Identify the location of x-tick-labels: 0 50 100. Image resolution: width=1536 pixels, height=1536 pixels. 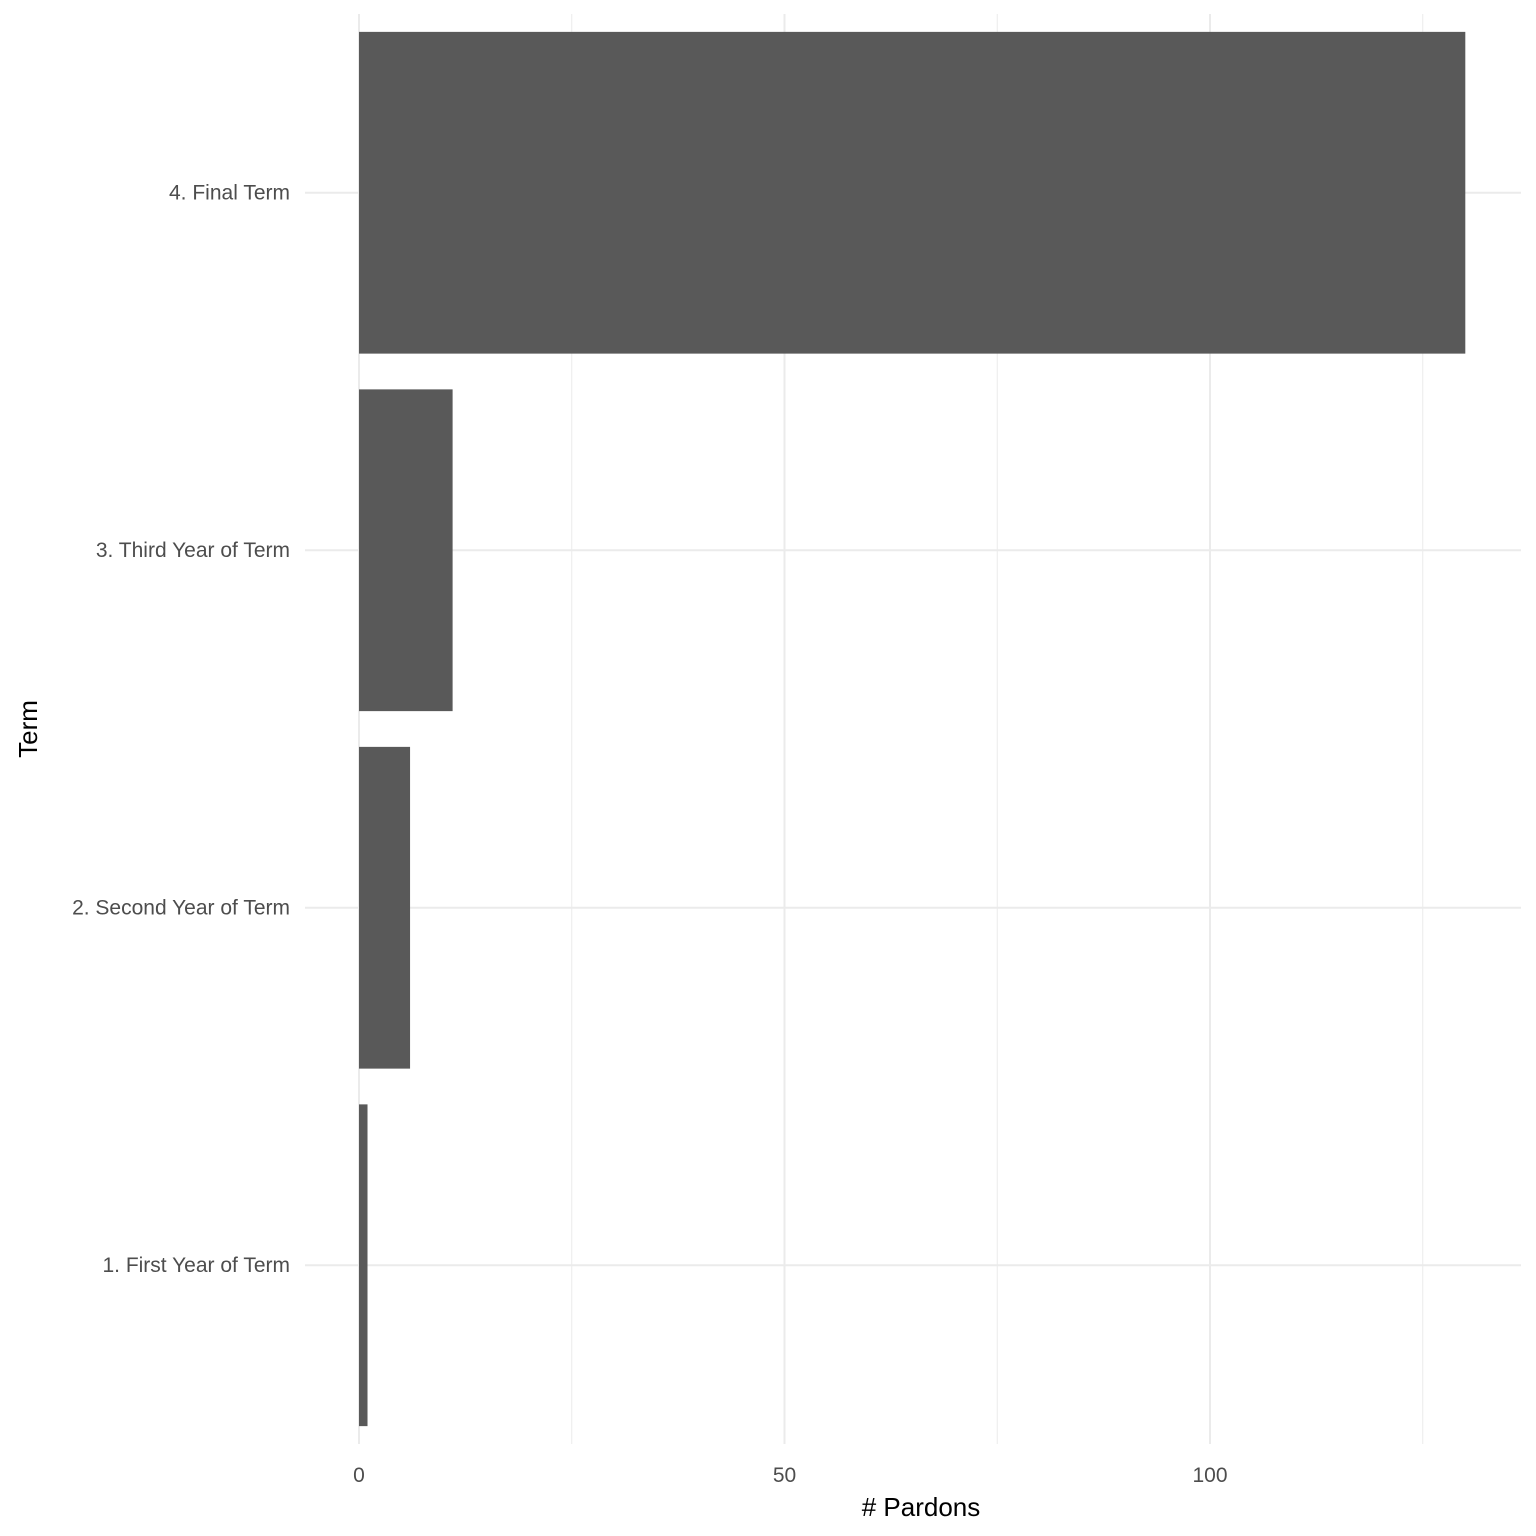
(790, 1475).